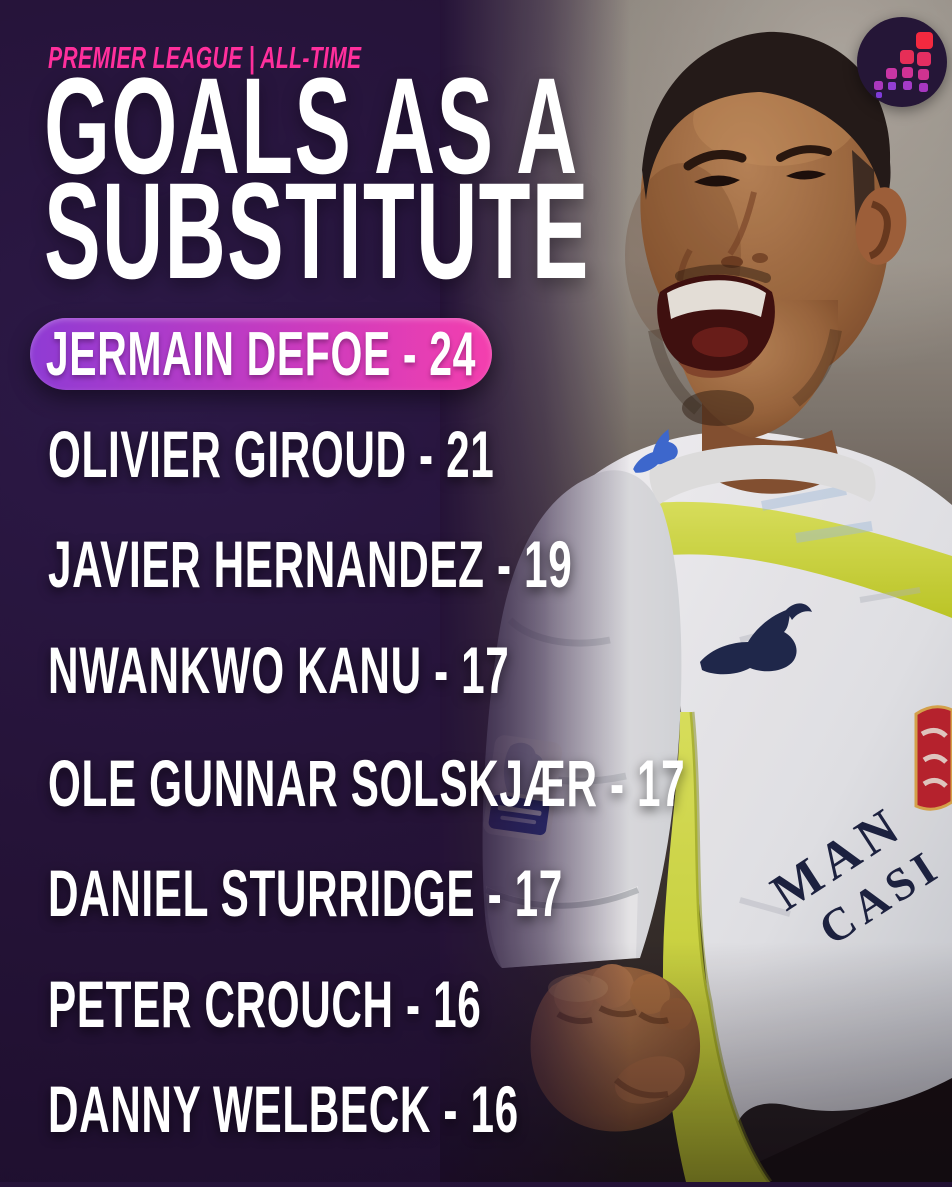 This screenshot has width=952, height=1187. Describe the element at coordinates (367, 783) in the screenshot. I see `rank-row-5: OLE GUNNAR SOLSKJÆR - 17` at that location.